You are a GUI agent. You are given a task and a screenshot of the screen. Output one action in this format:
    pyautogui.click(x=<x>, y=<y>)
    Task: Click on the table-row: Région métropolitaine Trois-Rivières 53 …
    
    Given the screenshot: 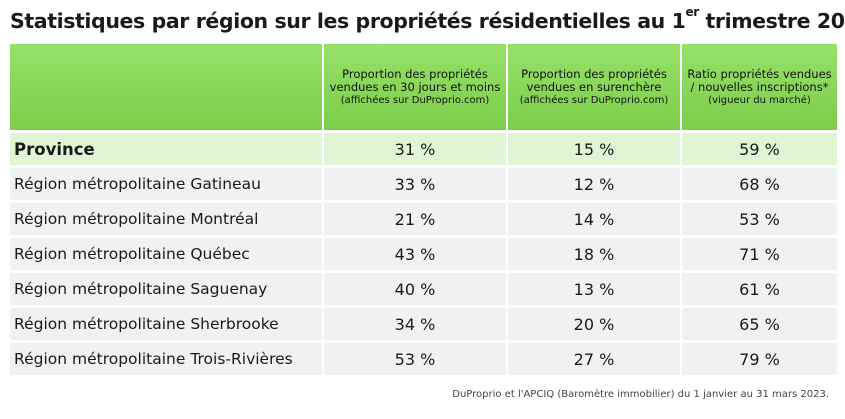 What is the action you would take?
    pyautogui.click(x=423, y=357)
    